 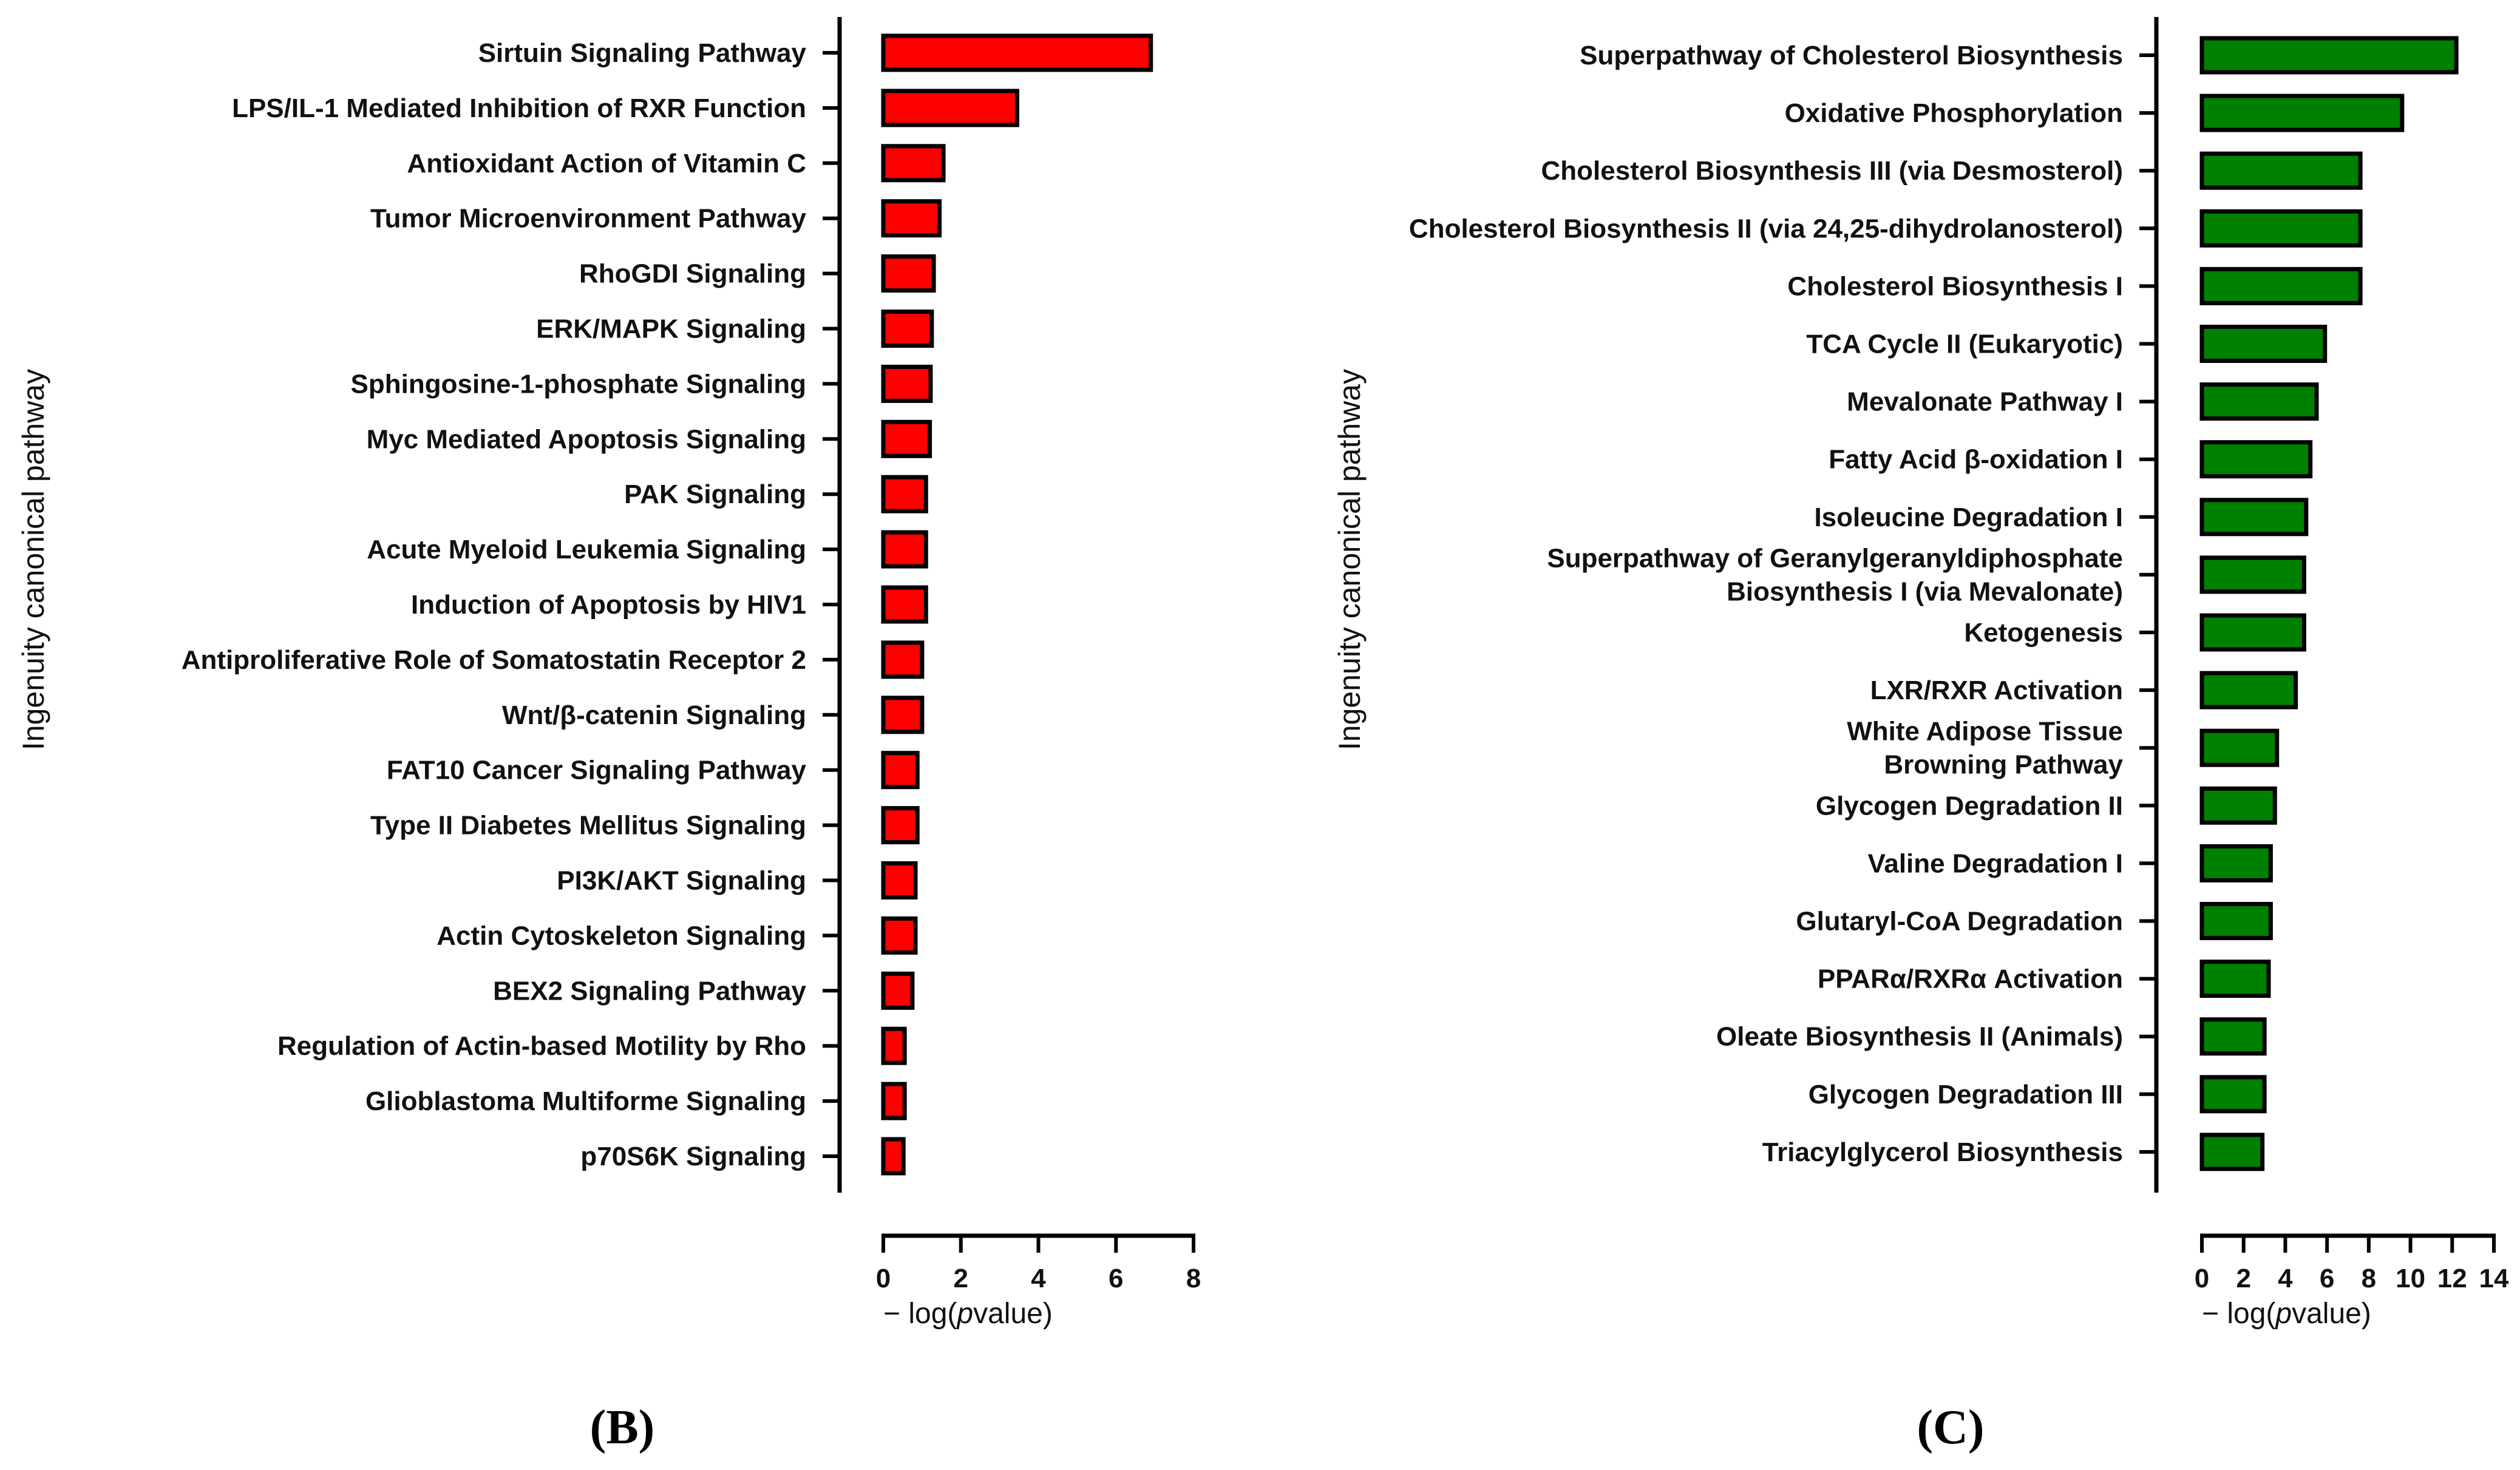 I want to click on category-label: Oxidative Phosphorylation, so click(x=1954, y=113).